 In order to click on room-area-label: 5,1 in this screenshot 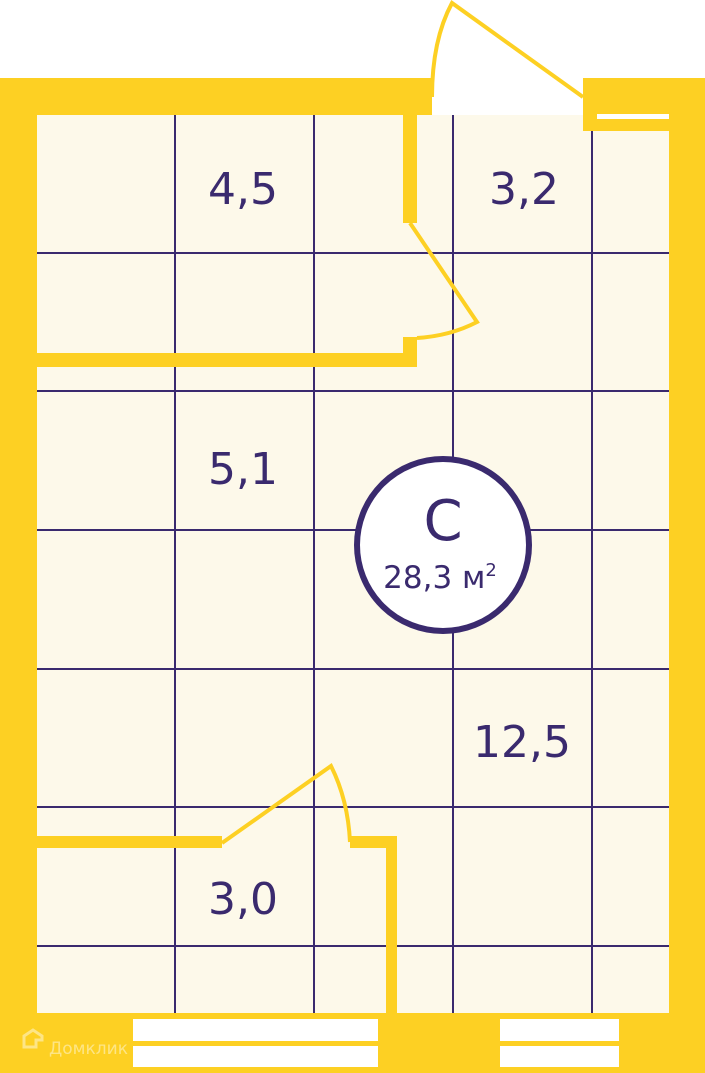, I will do `click(243, 469)`.